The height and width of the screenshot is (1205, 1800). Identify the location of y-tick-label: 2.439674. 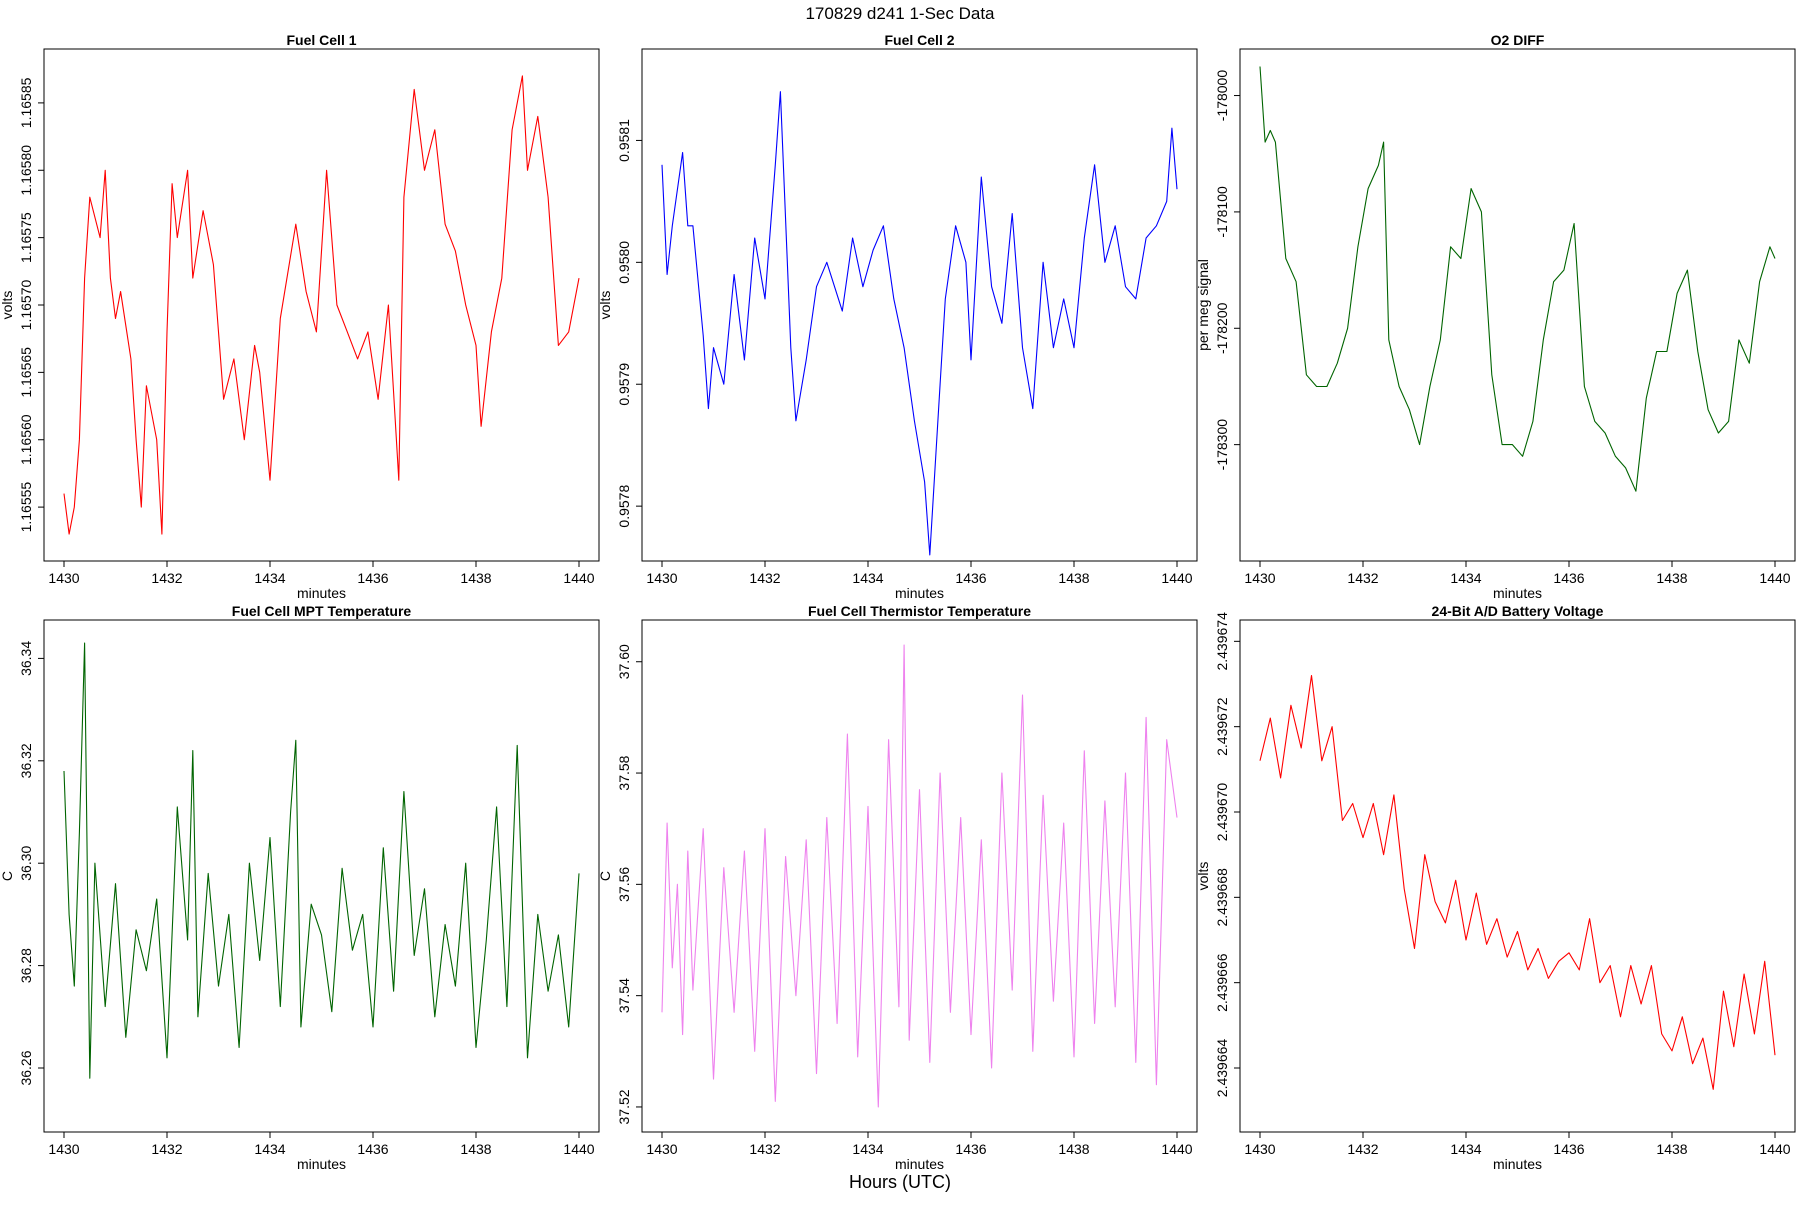
(1222, 641).